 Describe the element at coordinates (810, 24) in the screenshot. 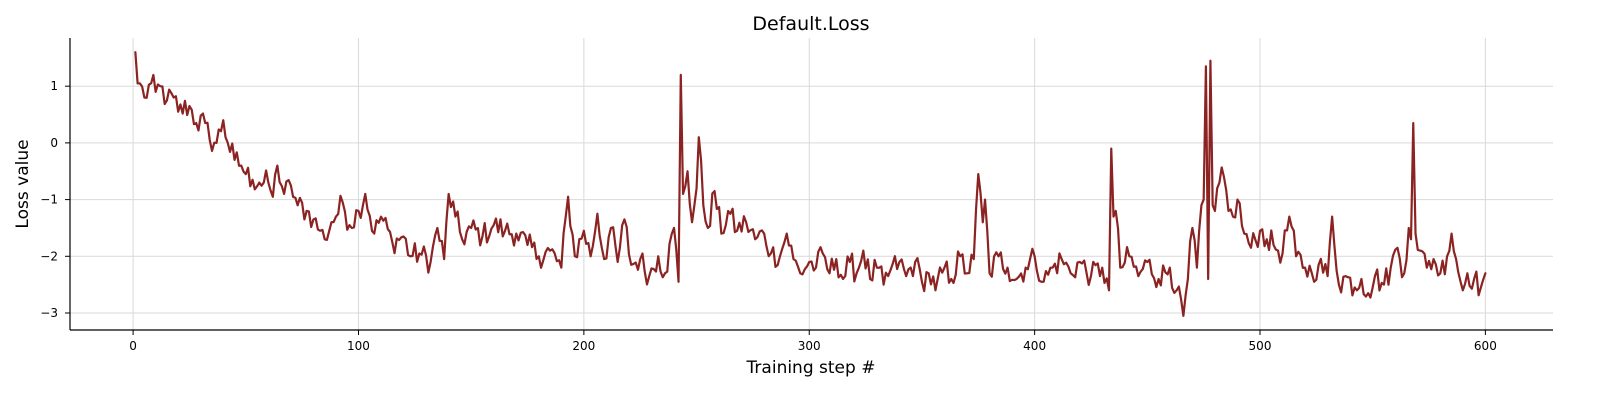

I see `chart-title: Default.Loss` at that location.